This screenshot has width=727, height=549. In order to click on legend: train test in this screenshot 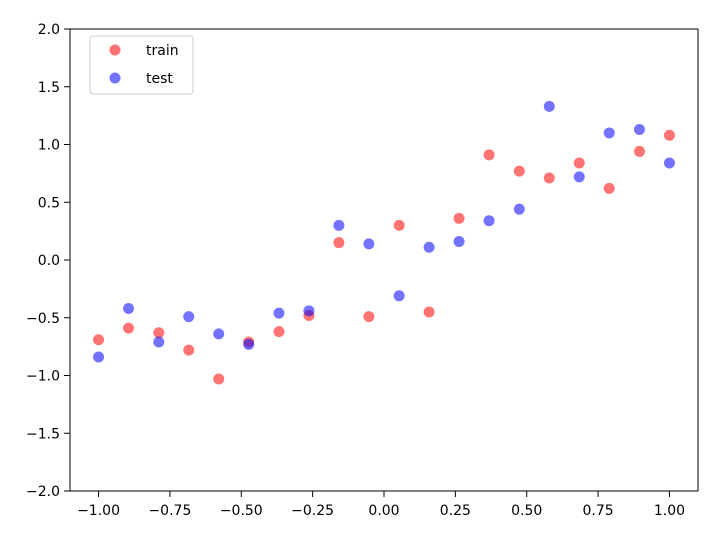, I will do `click(141, 65)`.